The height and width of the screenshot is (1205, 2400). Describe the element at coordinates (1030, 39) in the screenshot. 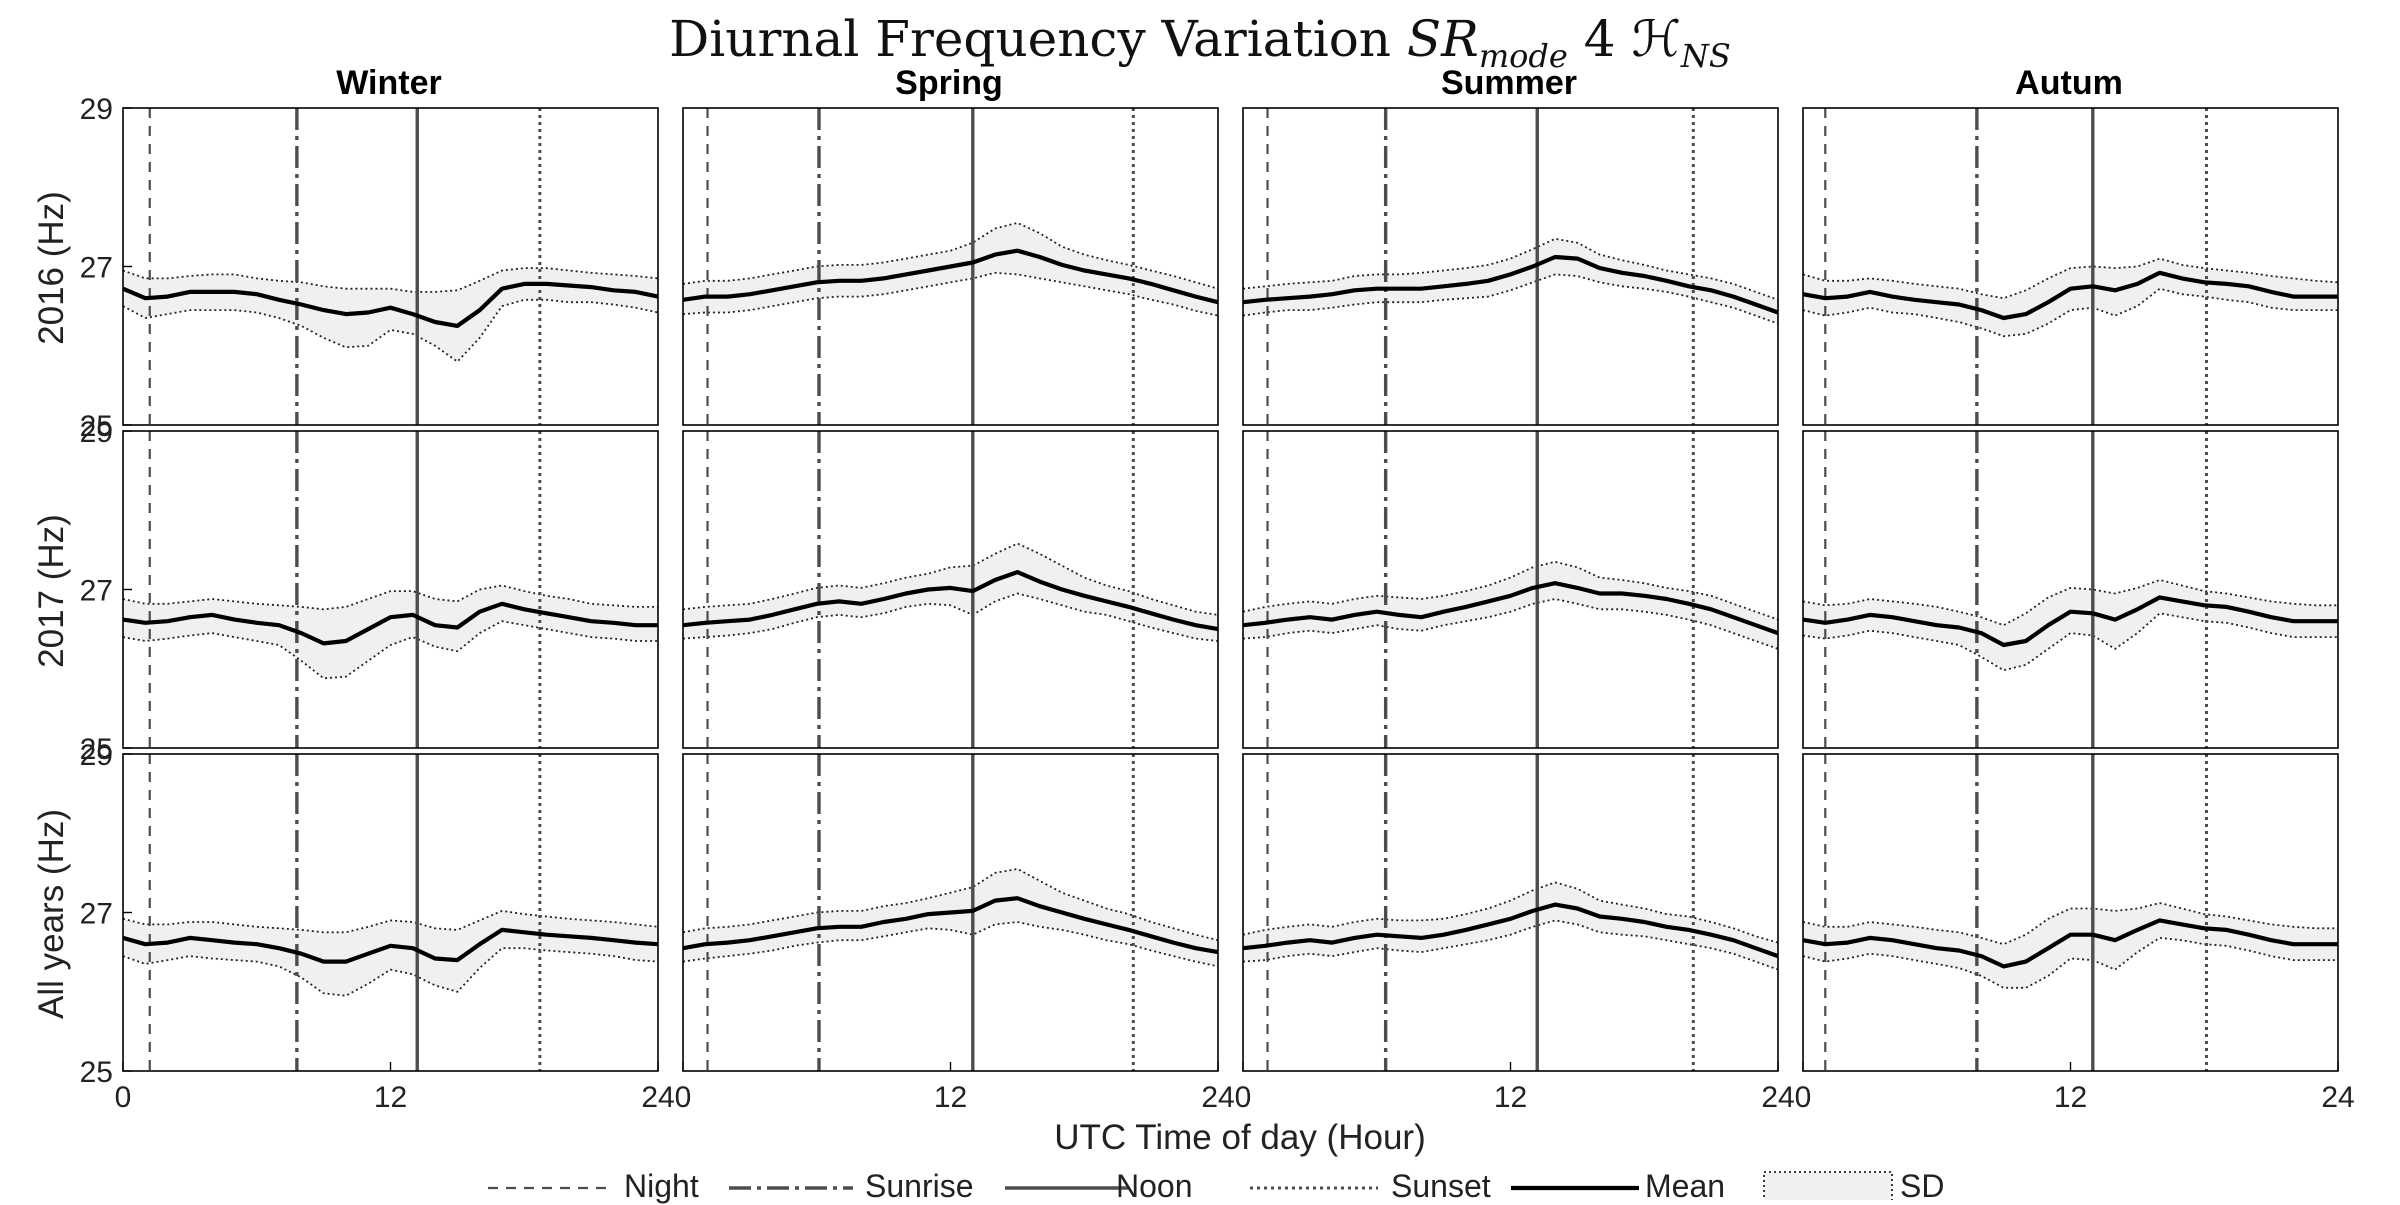

I see `title-text: Diurnal Frequency Variation` at that location.